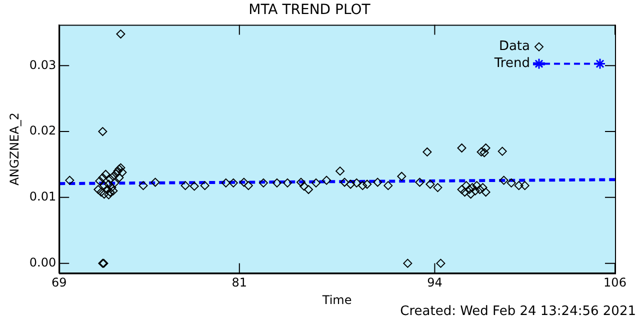 This screenshot has width=640, height=320. I want to click on x-tick-label: 94, so click(434, 283).